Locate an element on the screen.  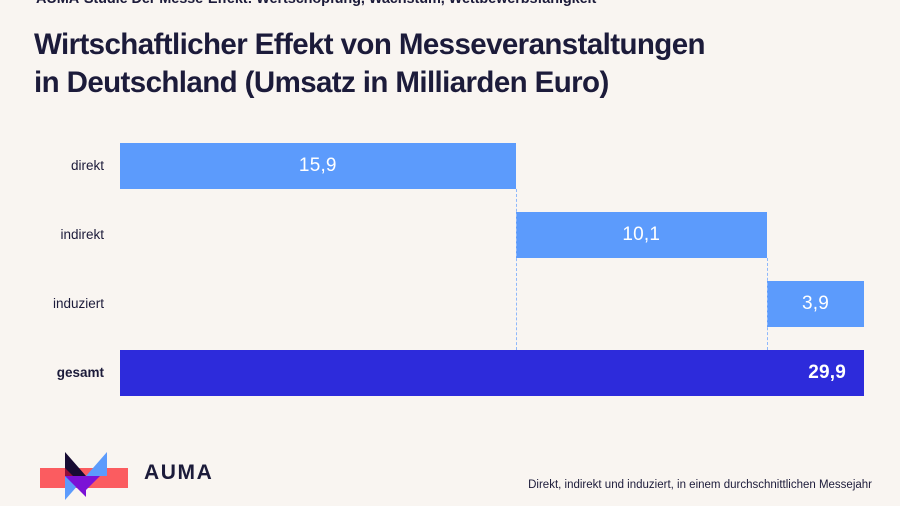
connector-line-direkt is located at coordinates (516, 269).